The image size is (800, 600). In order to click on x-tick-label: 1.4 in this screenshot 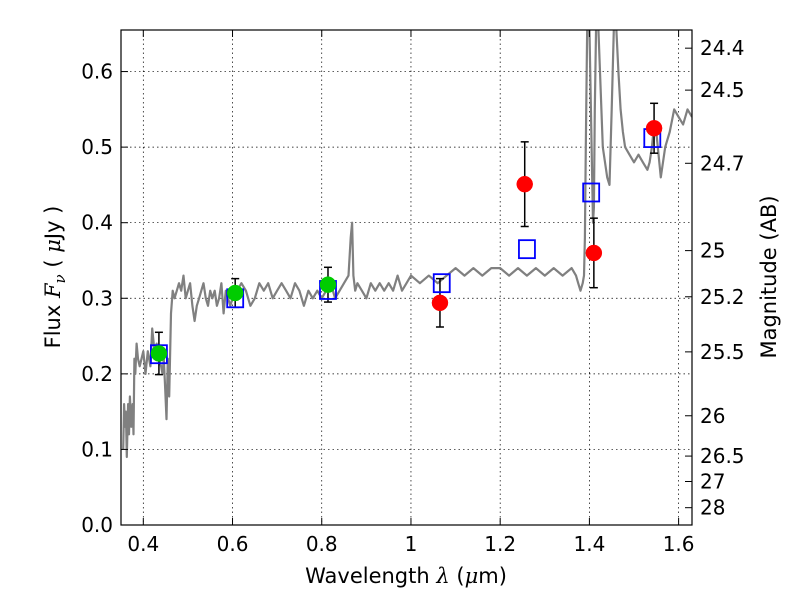, I will do `click(589, 544)`.